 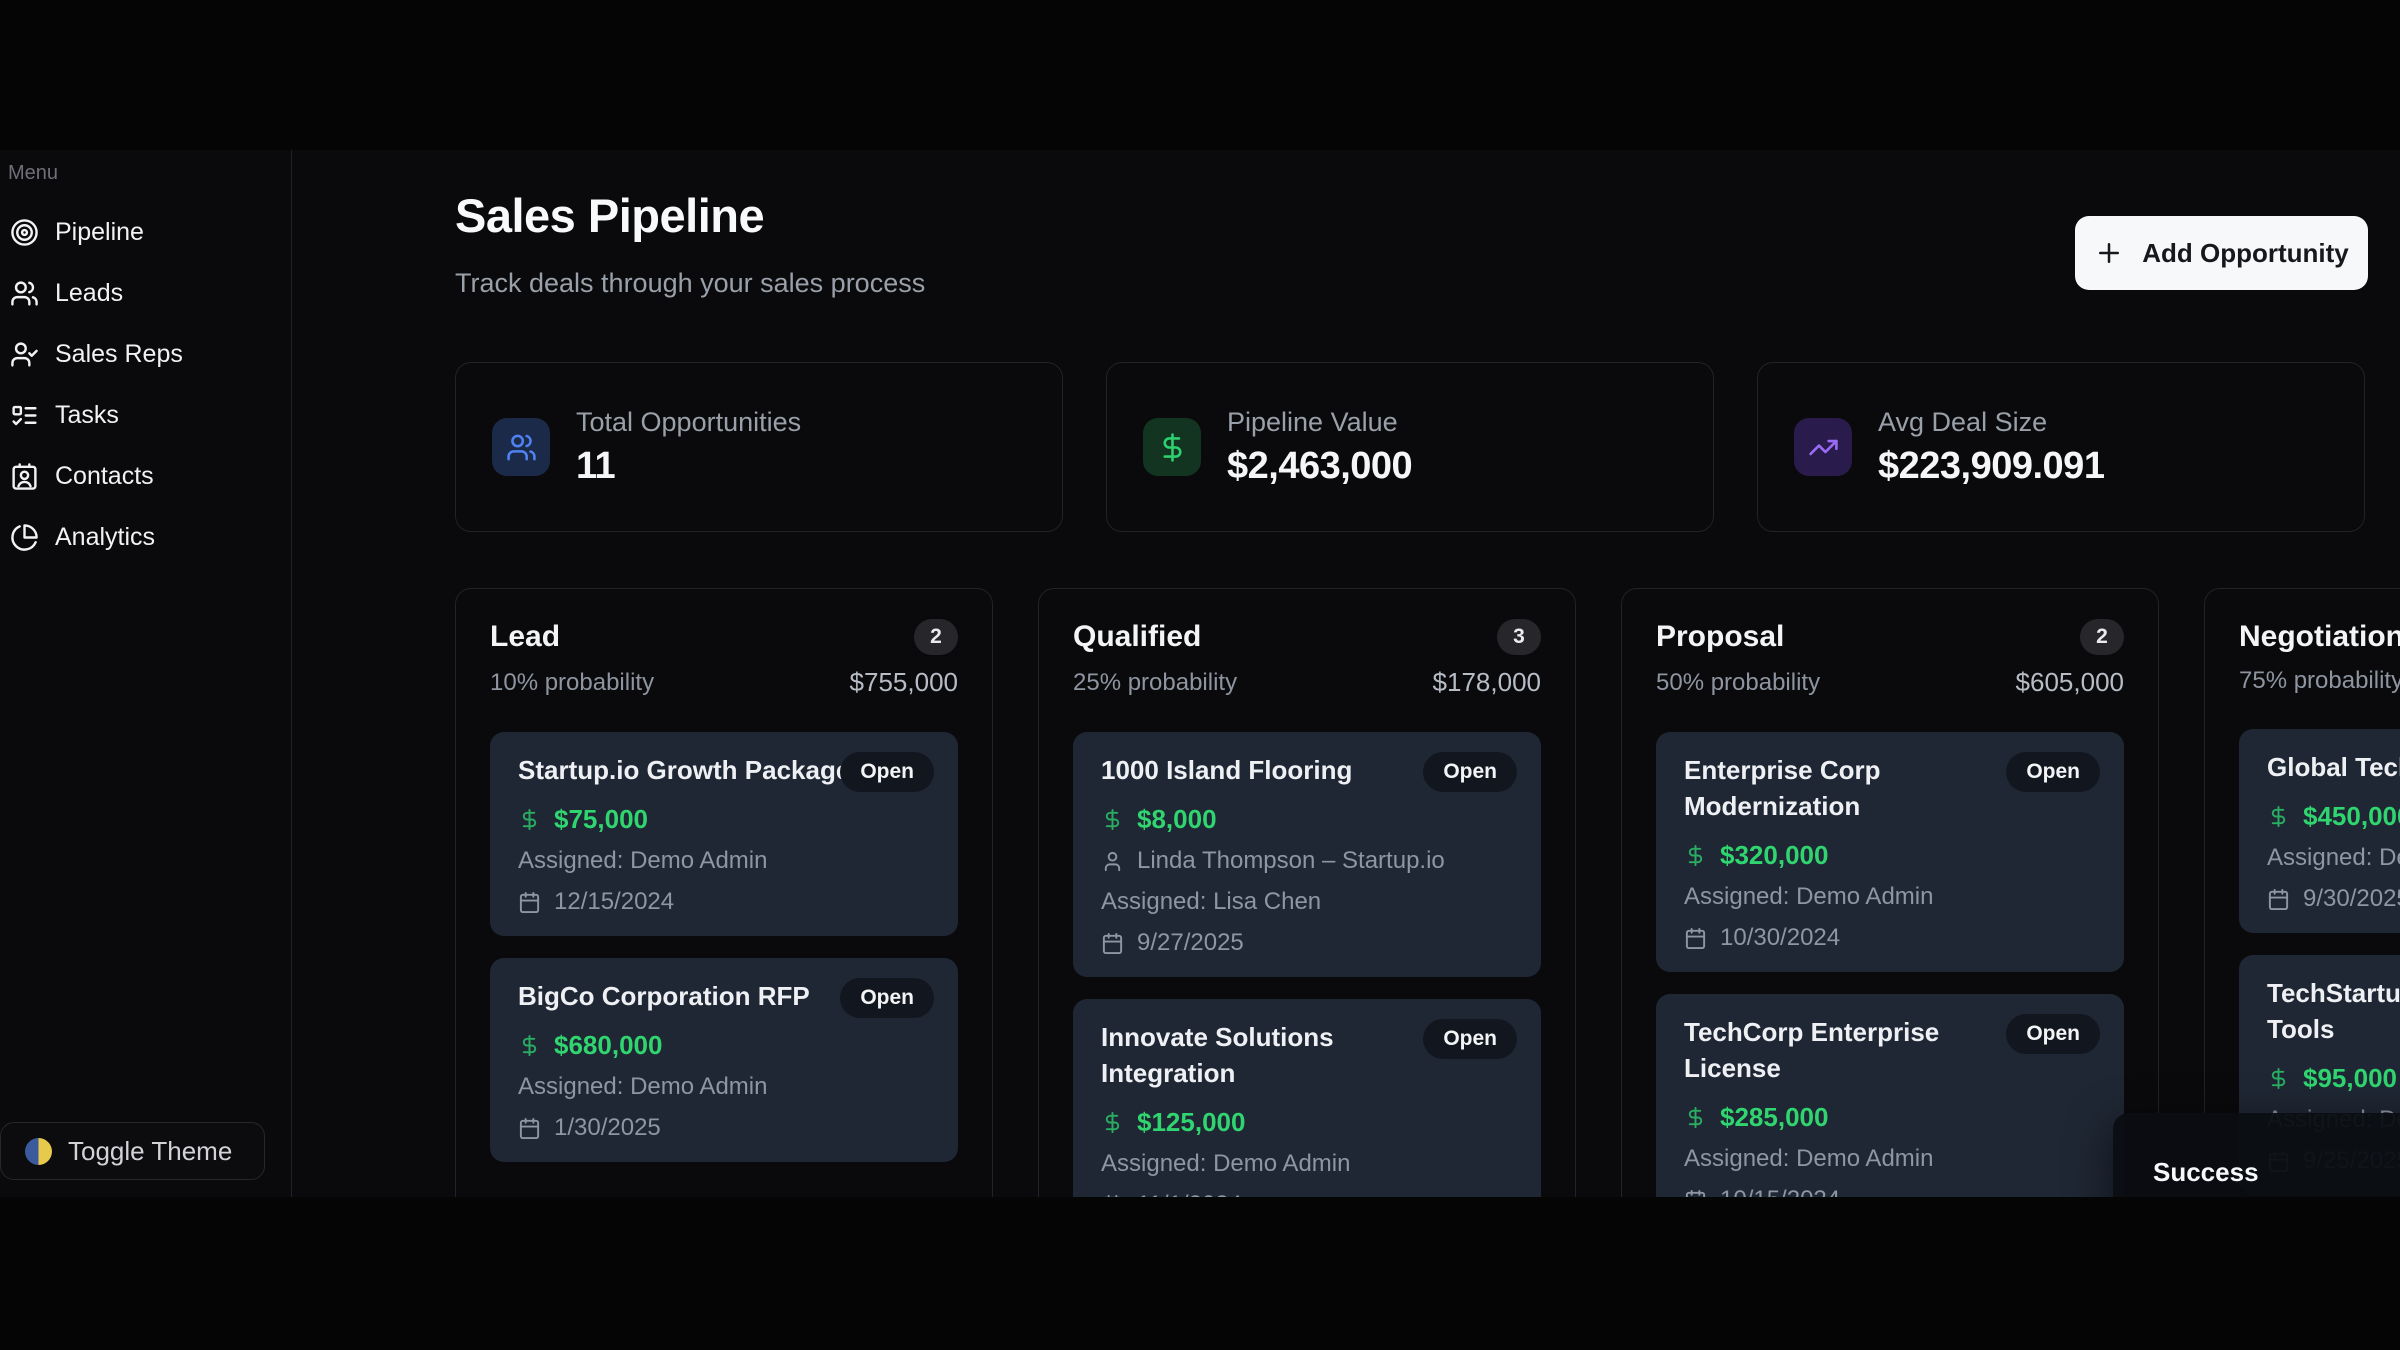 What do you see at coordinates (614, 901) in the screenshot?
I see `deal-date: 12/15/2024` at bounding box center [614, 901].